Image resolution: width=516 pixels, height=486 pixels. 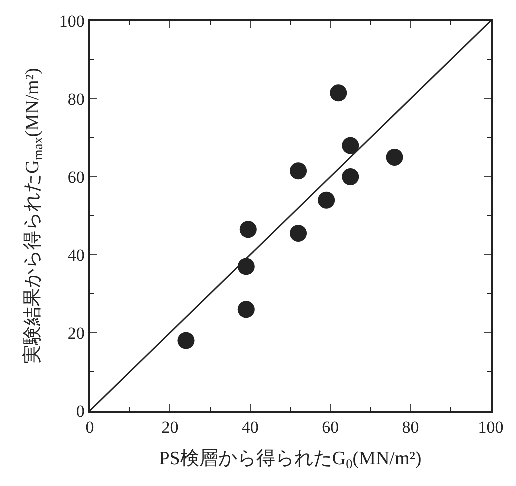 I want to click on y-tick-label: 0, so click(x=80, y=411).